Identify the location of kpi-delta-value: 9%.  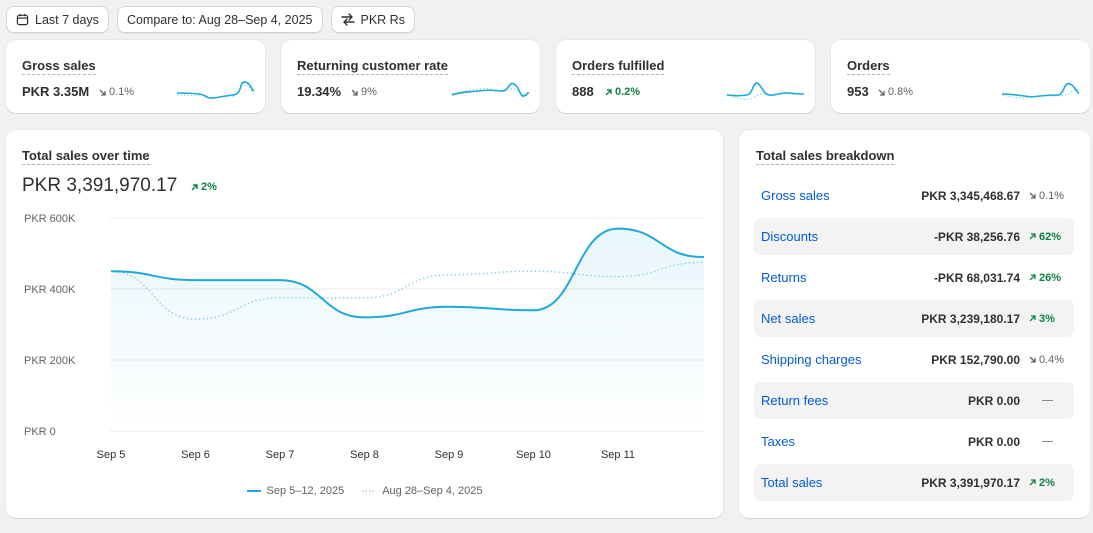
(369, 92).